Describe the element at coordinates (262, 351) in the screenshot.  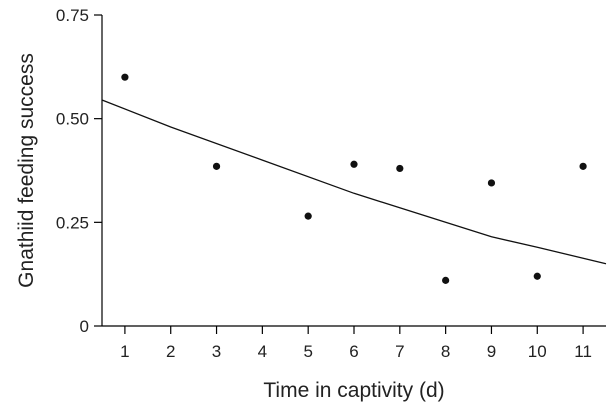
I see `x-tick-label: 4` at that location.